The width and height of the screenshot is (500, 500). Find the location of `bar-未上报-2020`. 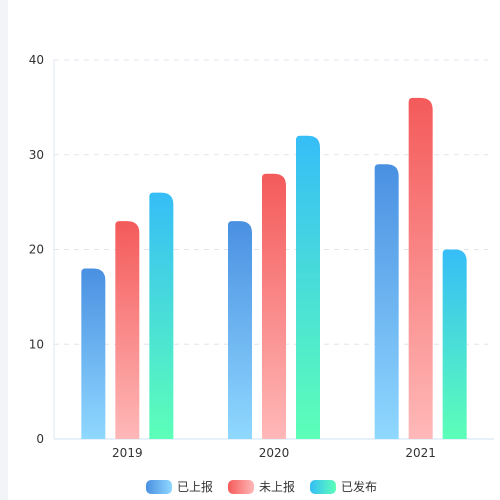

bar-未上报-2020 is located at coordinates (274, 306).